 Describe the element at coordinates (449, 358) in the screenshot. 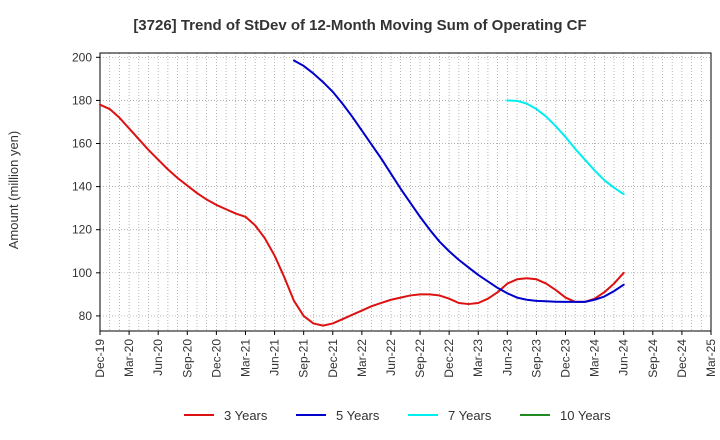

I see `x-tick-label: Dec-22` at that location.